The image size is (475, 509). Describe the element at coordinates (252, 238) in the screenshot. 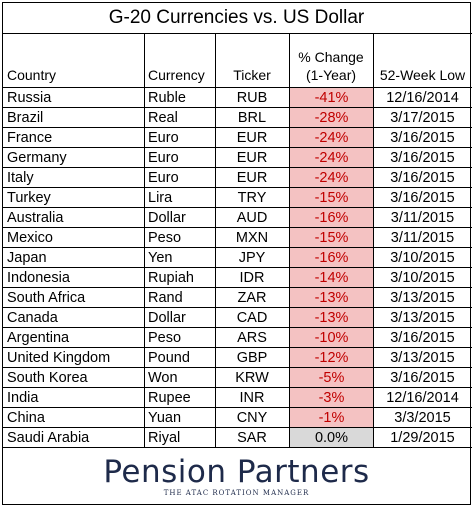

I see `row-ticker: MXN` at that location.